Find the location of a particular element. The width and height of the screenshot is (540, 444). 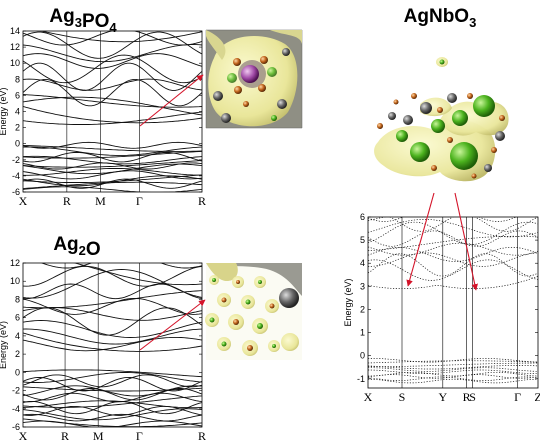

y-tick-label: 1 is located at coordinates (362, 333).